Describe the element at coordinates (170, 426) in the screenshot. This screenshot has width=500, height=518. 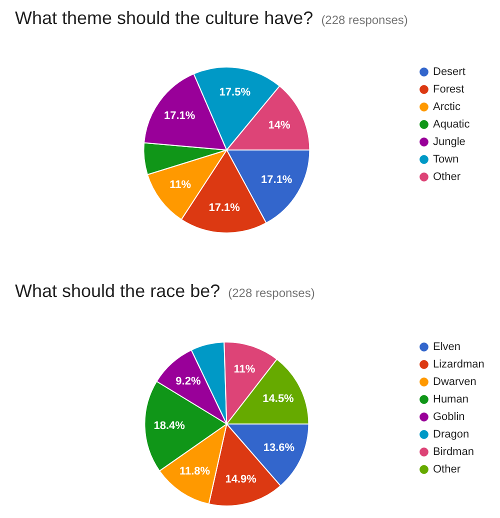
I see `data-label: 18.4%` at that location.